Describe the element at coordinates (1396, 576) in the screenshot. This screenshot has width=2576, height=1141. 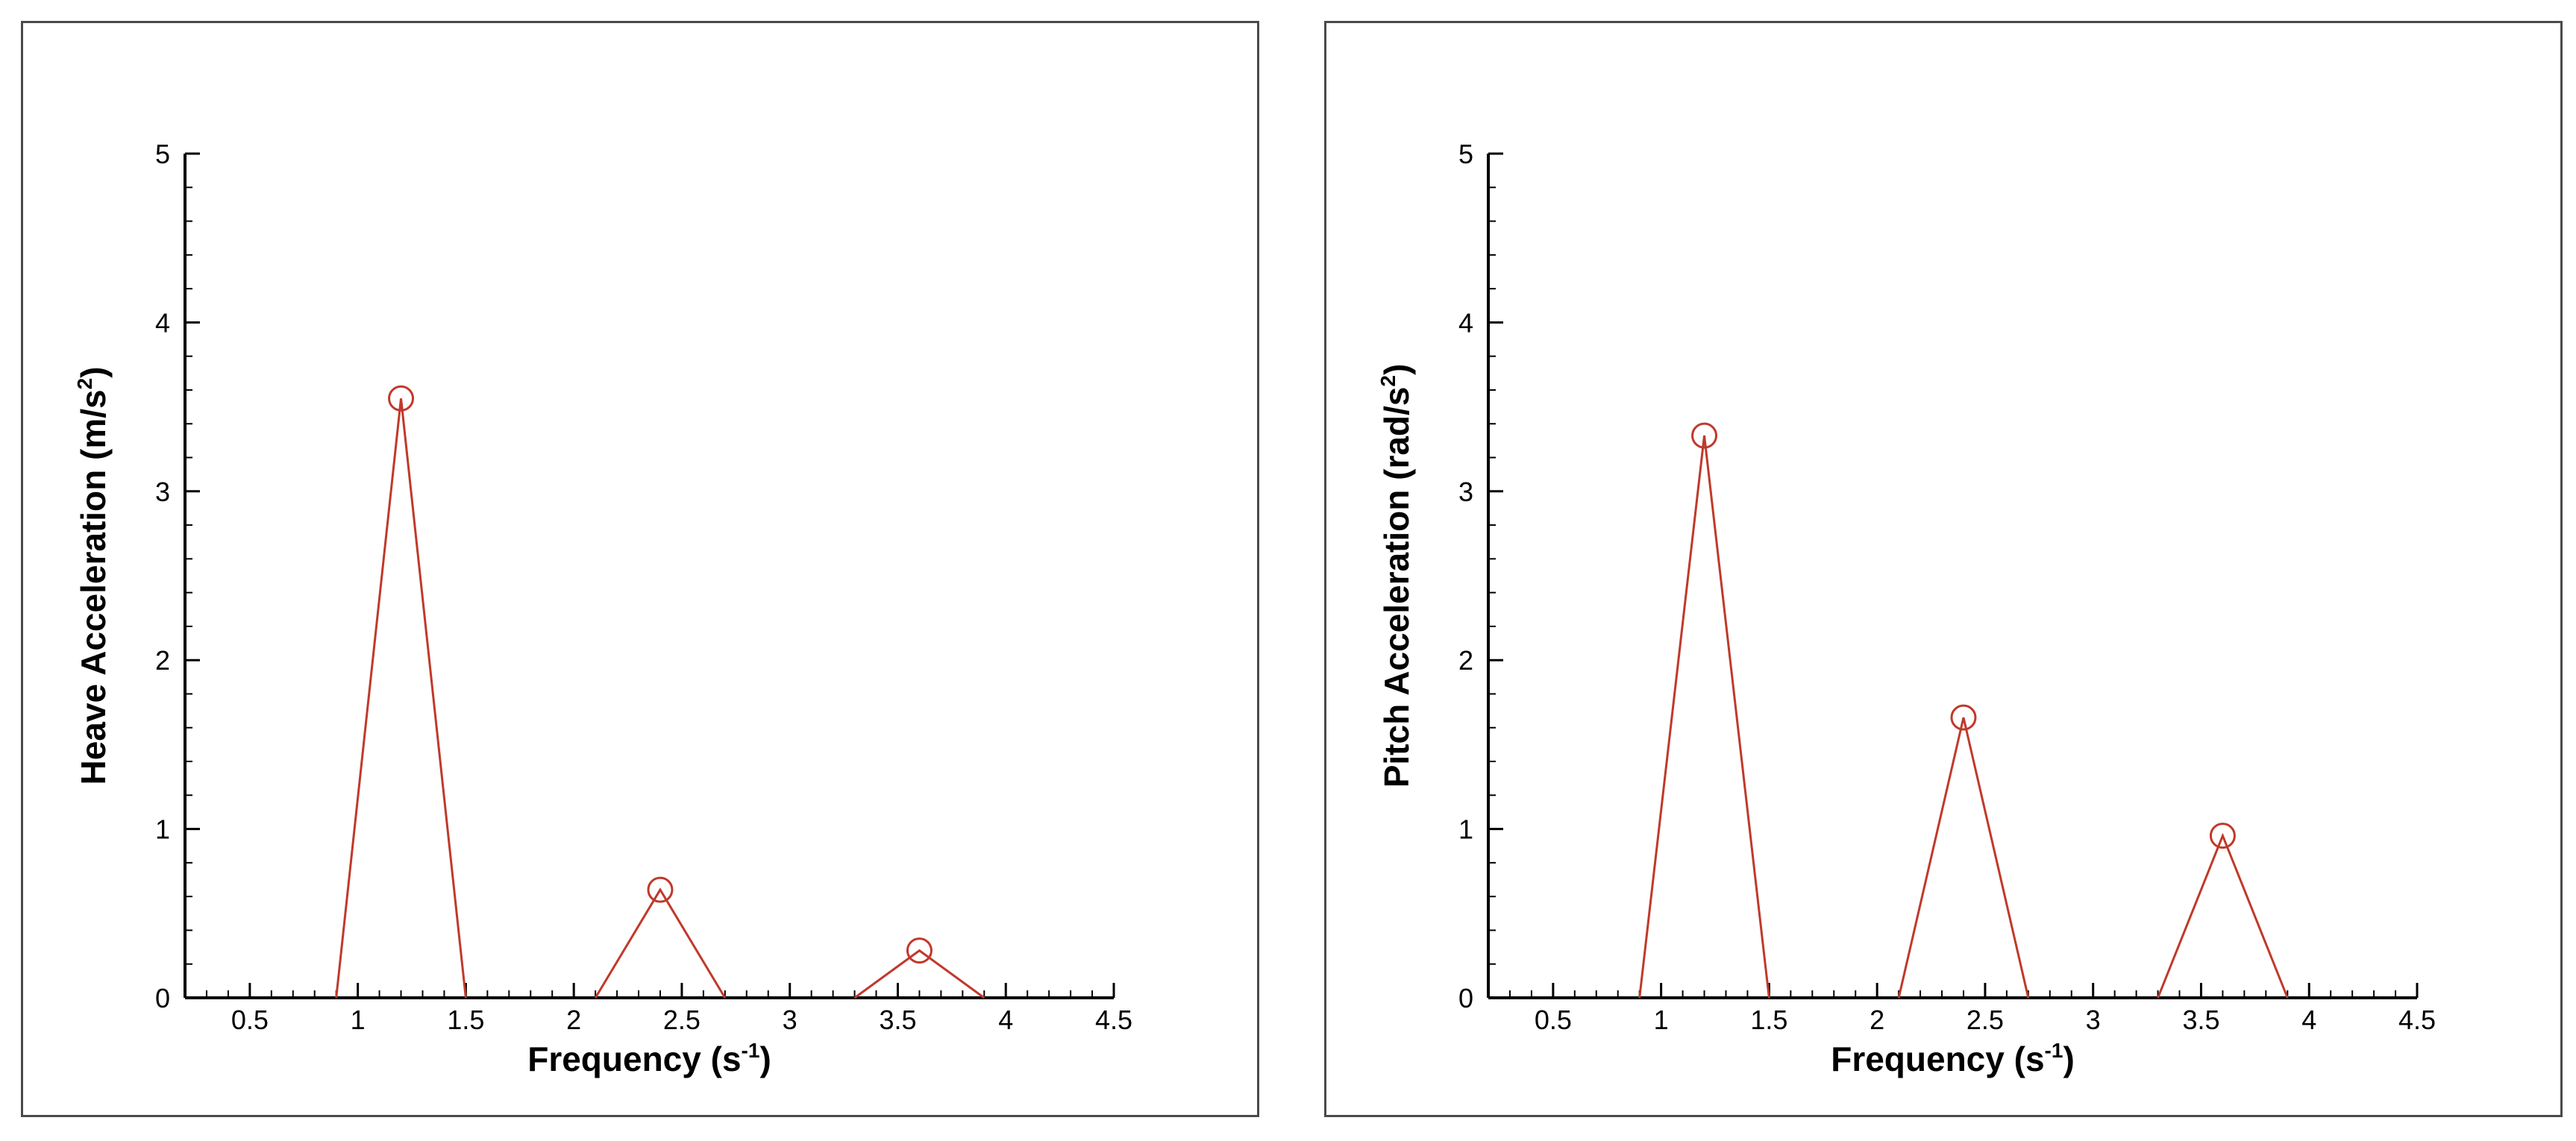
I see `y-axis-title: Pitch Acceleration (rad/s2)` at that location.